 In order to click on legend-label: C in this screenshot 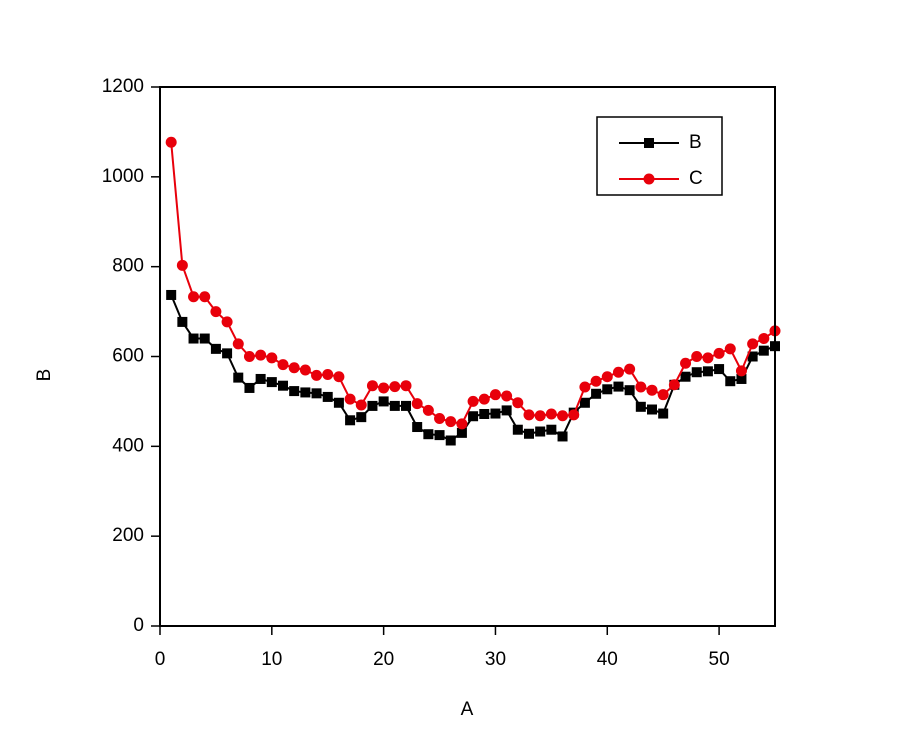, I will do `click(696, 178)`.